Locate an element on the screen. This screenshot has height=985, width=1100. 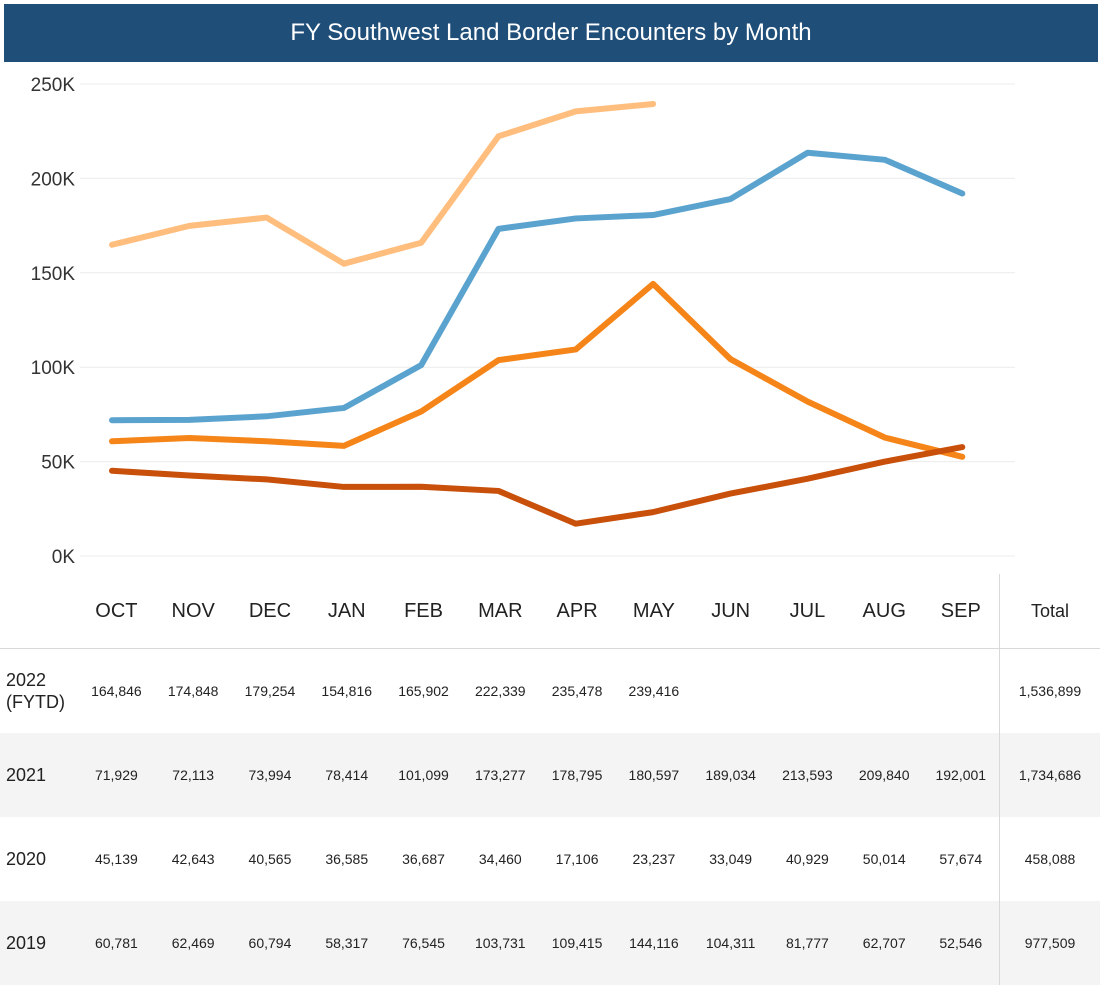
table-cell: 81,777 is located at coordinates (807, 943).